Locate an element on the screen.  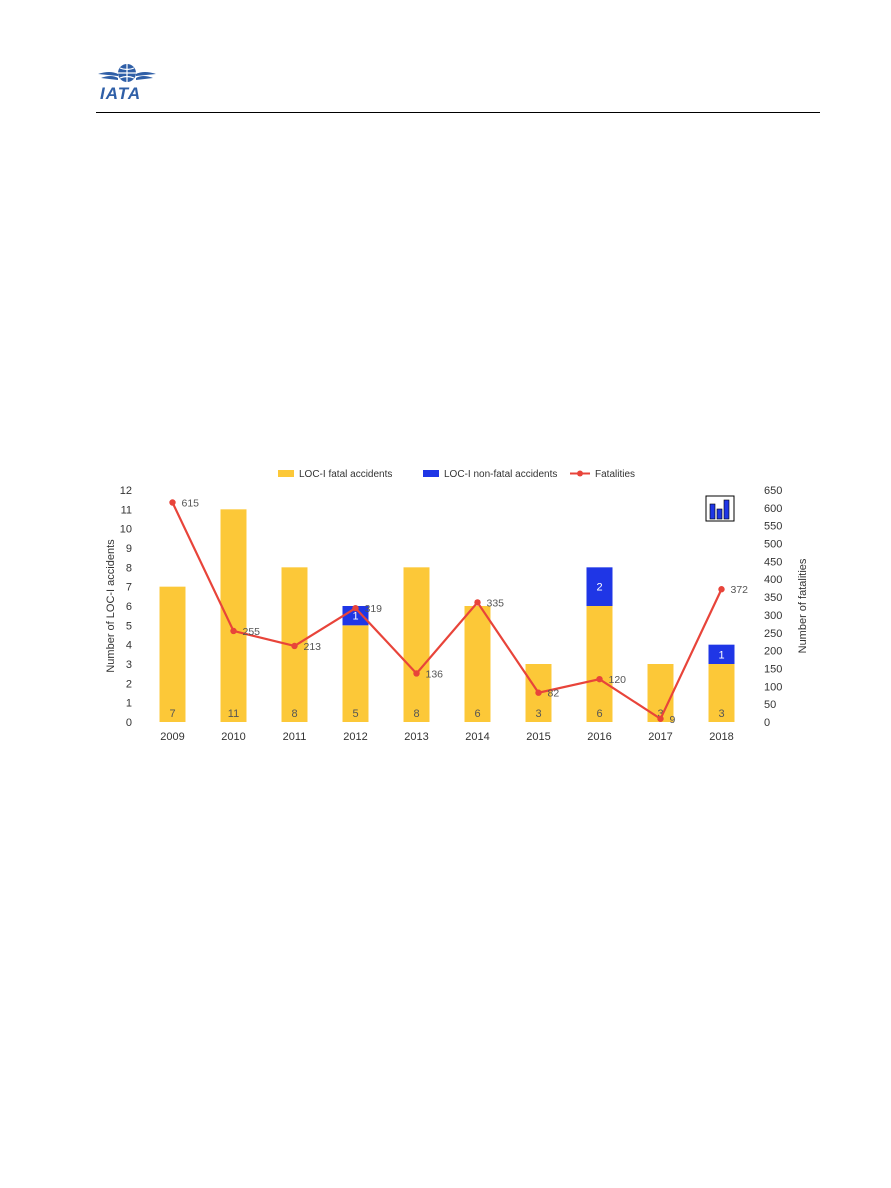
right-tick-label: 50 is located at coordinates (770, 705).